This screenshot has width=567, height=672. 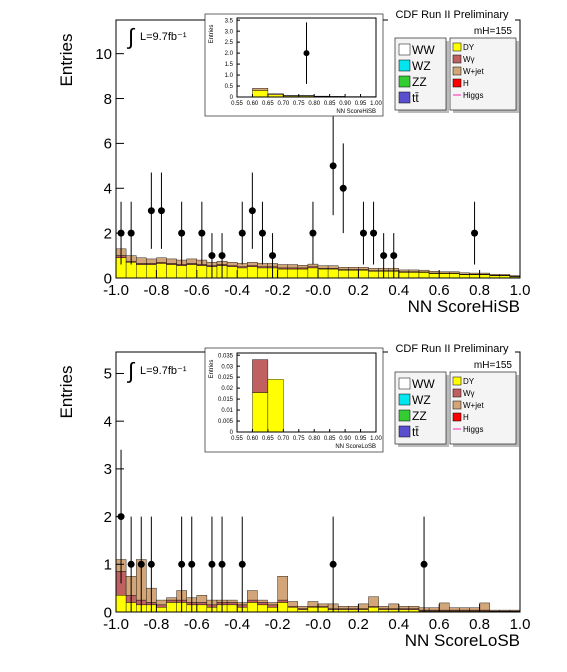 I want to click on y-tick-label: 1.0, so click(x=229, y=76).